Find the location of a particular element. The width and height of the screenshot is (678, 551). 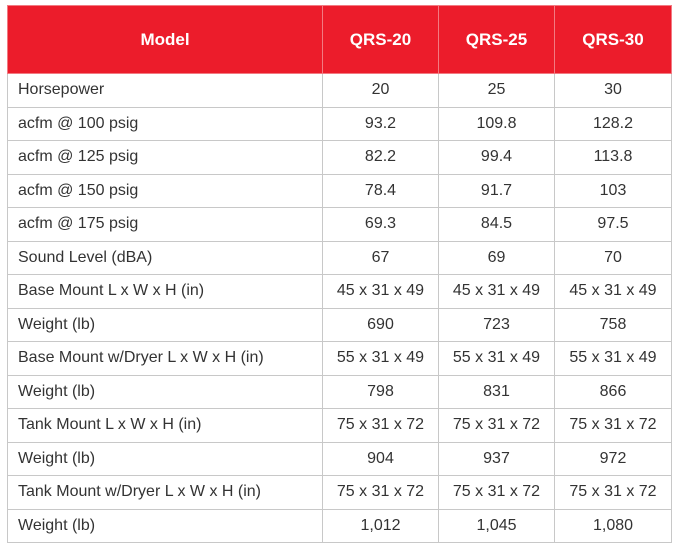

value-cell: 20 is located at coordinates (380, 90).